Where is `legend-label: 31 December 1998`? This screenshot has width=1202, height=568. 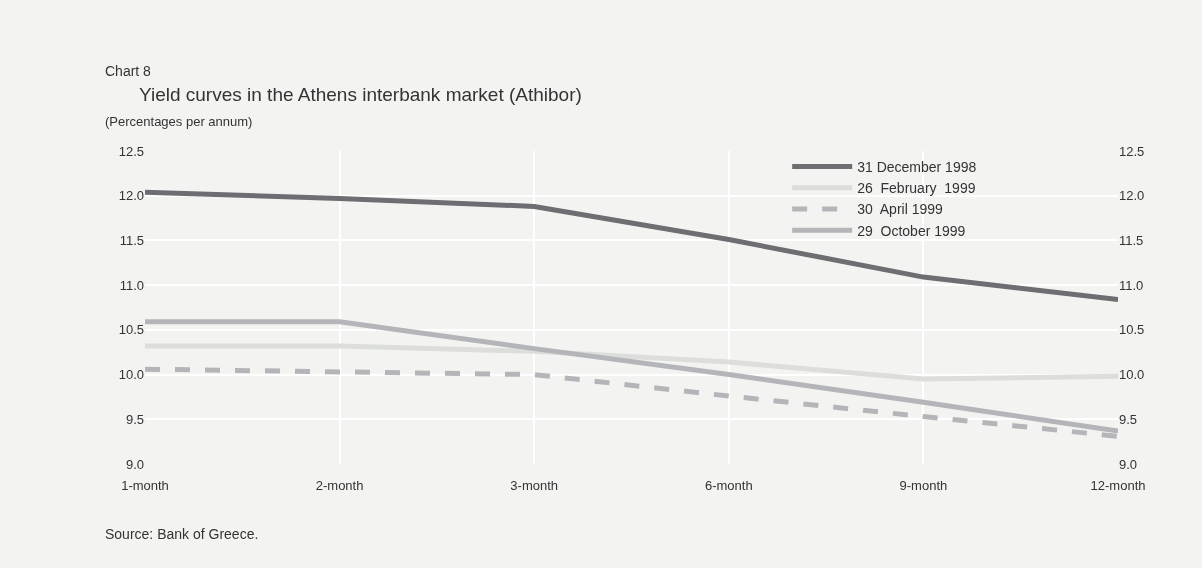 legend-label: 31 December 1998 is located at coordinates (917, 167).